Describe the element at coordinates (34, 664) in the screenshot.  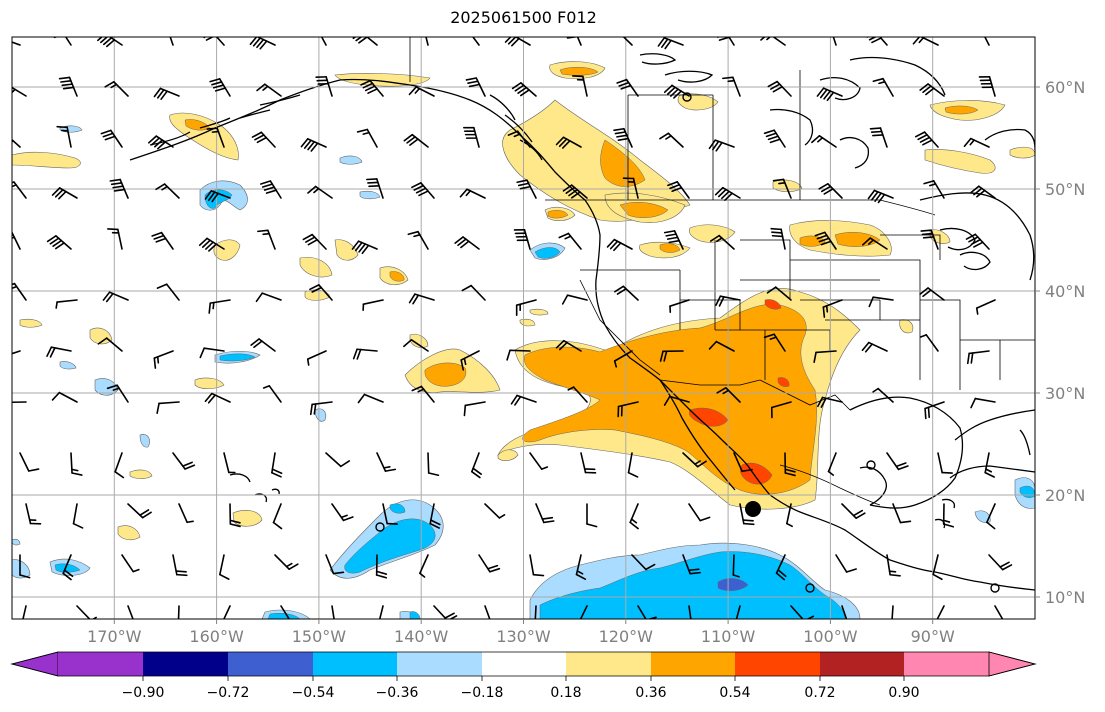
I see `colorbar-extend-min` at that location.